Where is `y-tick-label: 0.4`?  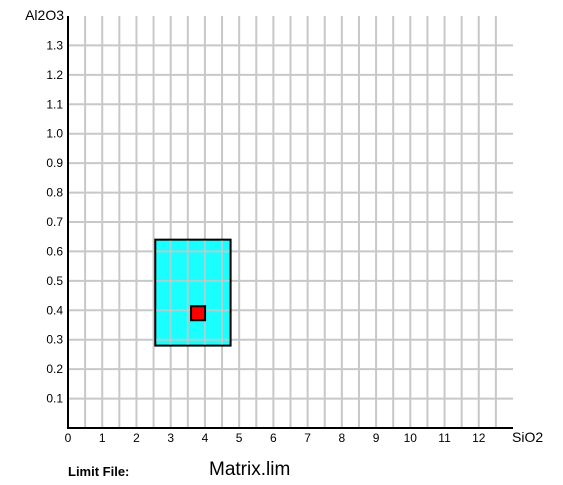
y-tick-label: 0.4 is located at coordinates (54, 310).